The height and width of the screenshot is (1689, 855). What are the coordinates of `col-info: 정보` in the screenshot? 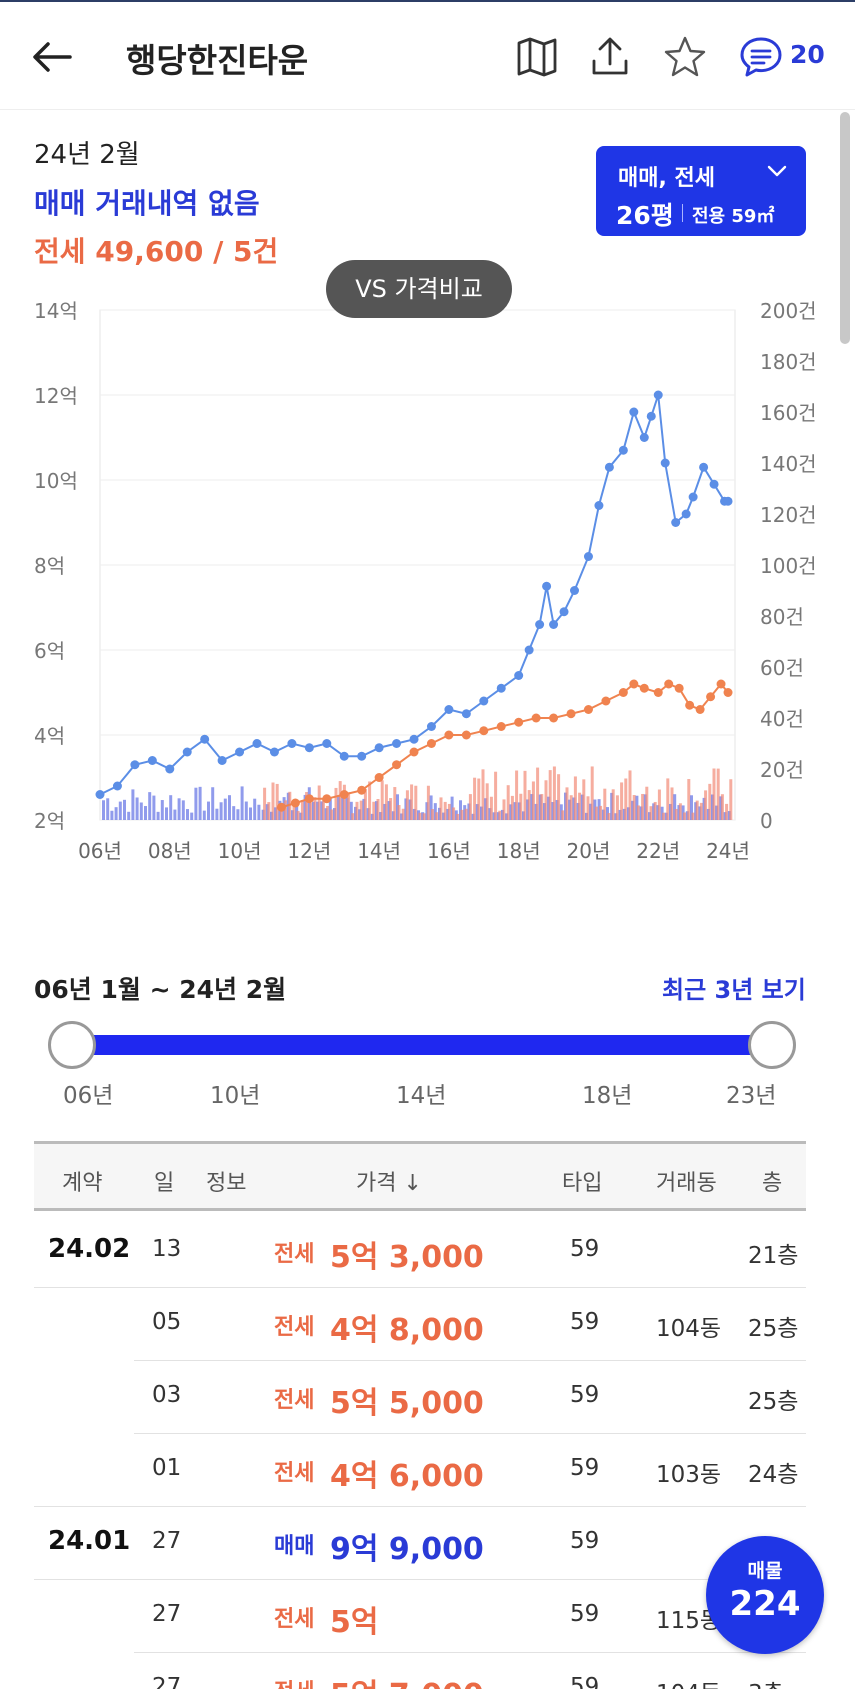 It's located at (226, 1181).